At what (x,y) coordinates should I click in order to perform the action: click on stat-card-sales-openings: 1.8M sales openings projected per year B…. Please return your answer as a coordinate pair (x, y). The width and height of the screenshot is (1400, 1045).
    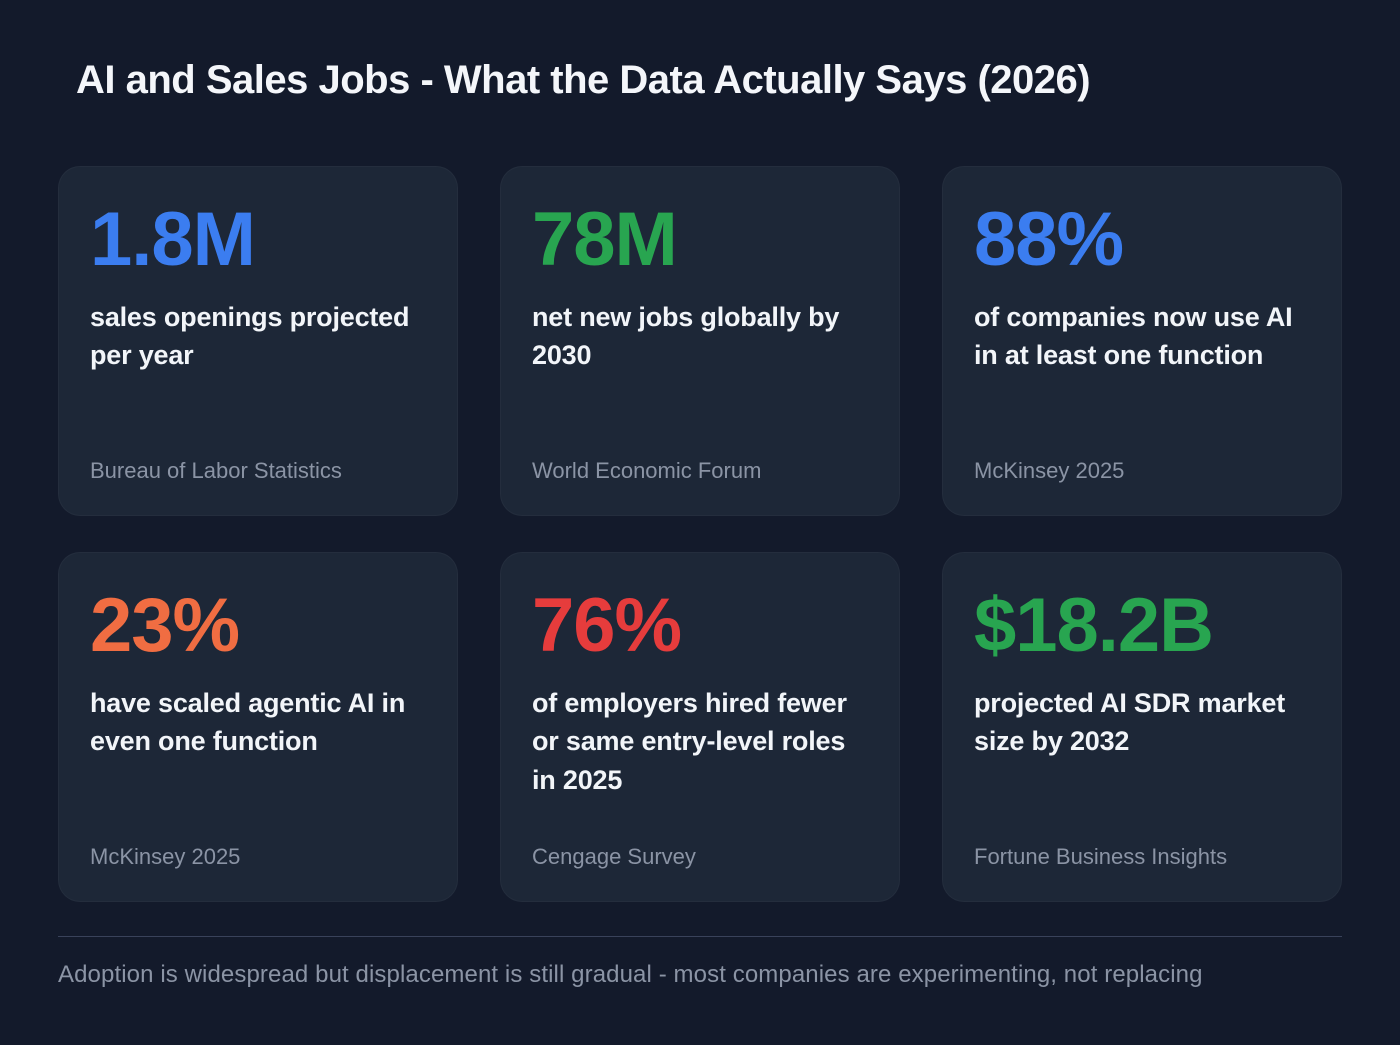
    Looking at the image, I should click on (258, 341).